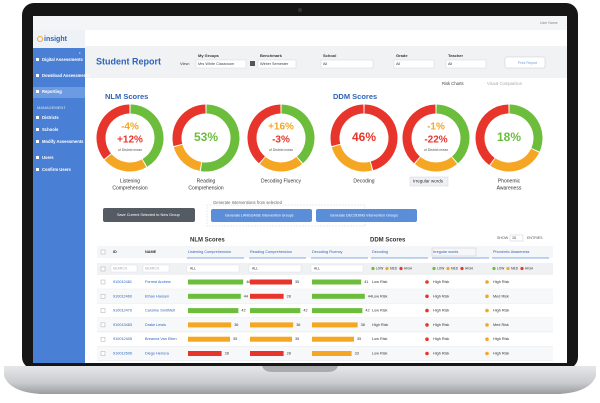 This screenshot has width=600, height=403. I want to click on language-button, so click(261, 215).